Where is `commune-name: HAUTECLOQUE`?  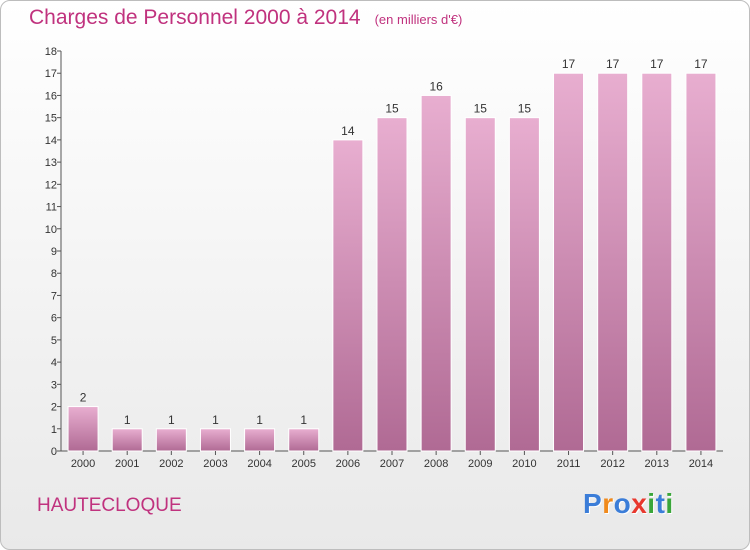 commune-name: HAUTECLOQUE is located at coordinates (109, 505).